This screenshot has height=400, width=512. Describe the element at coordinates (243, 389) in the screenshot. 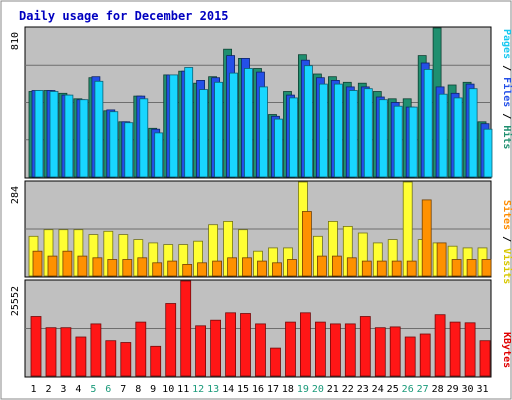

I see `x-tick-label-day-15: 15` at that location.